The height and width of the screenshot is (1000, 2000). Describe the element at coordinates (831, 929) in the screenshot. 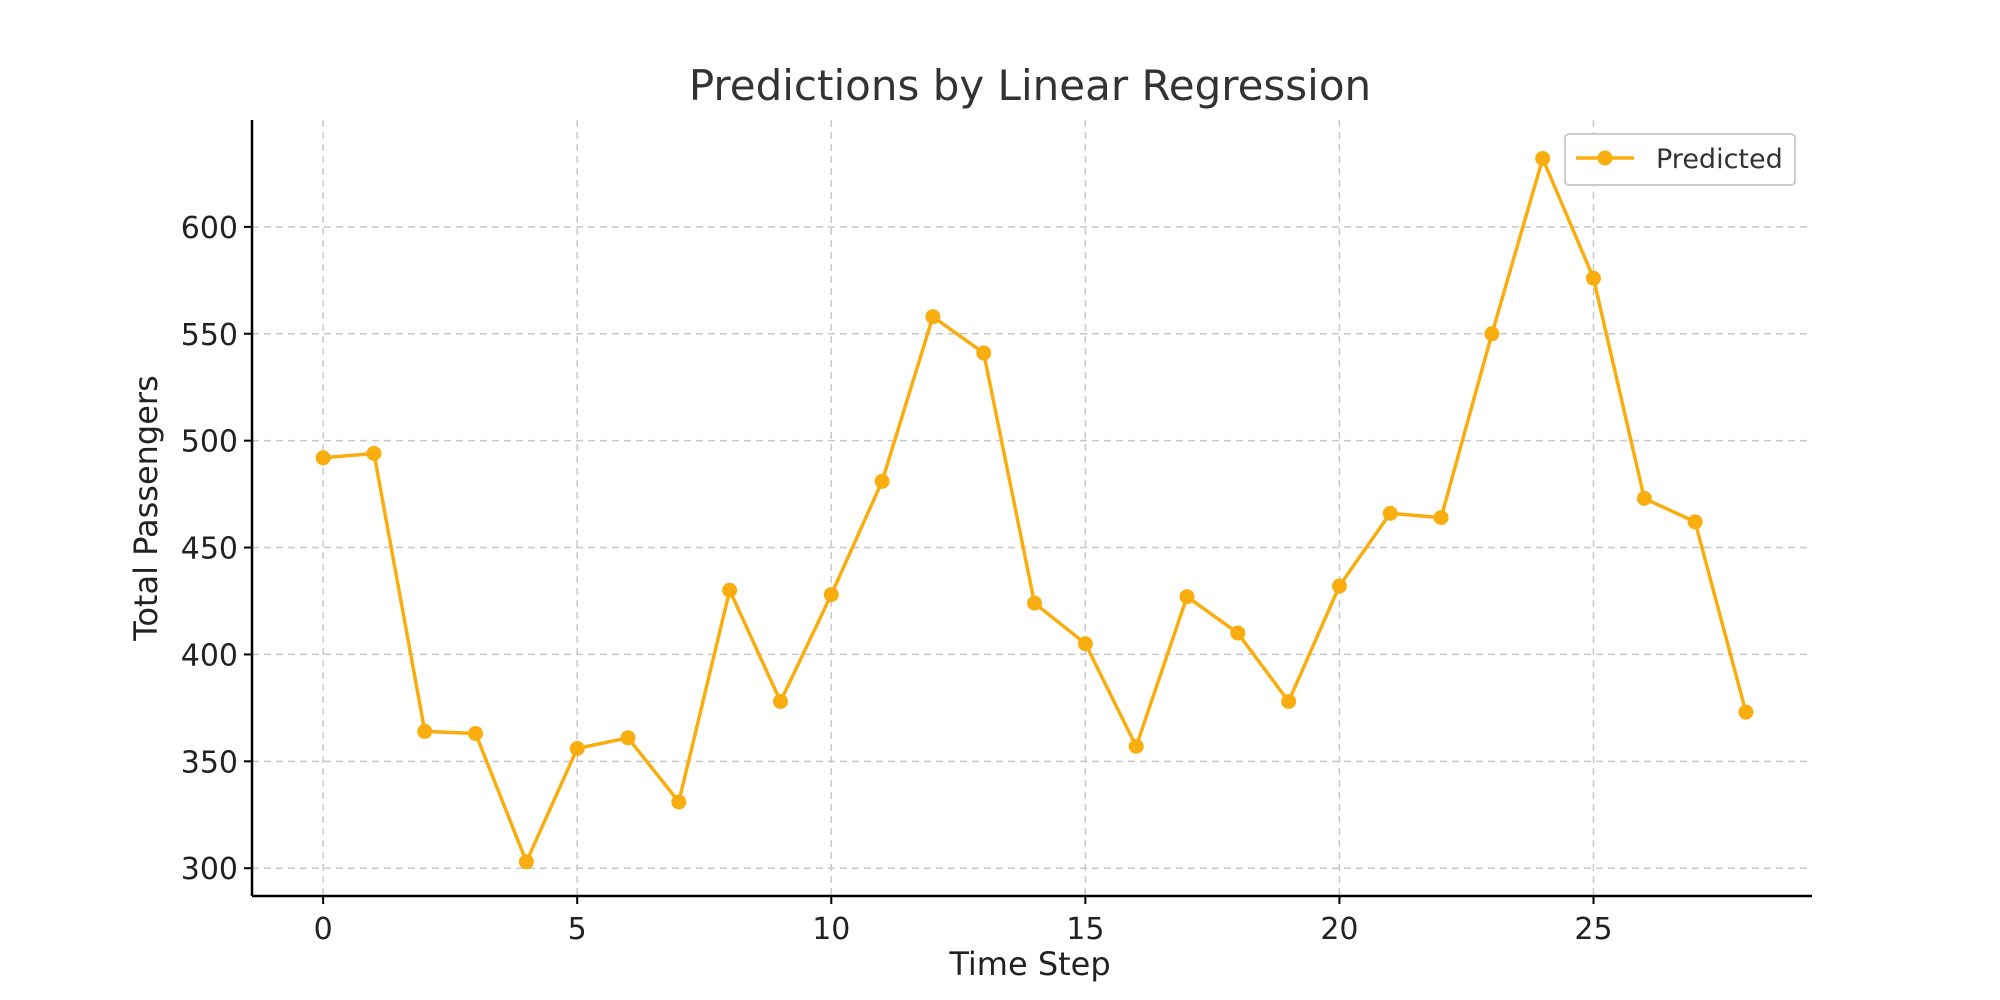

I see `x-tick-label: 10` at that location.